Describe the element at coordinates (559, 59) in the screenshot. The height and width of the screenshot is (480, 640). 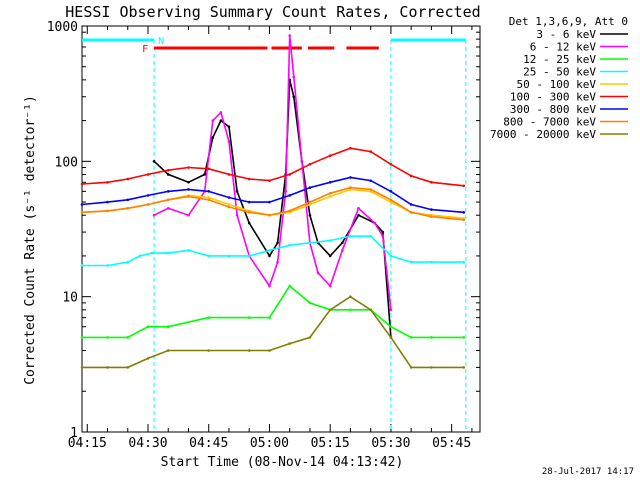
I see `legend-entry-label: 12 - 25 keV` at that location.